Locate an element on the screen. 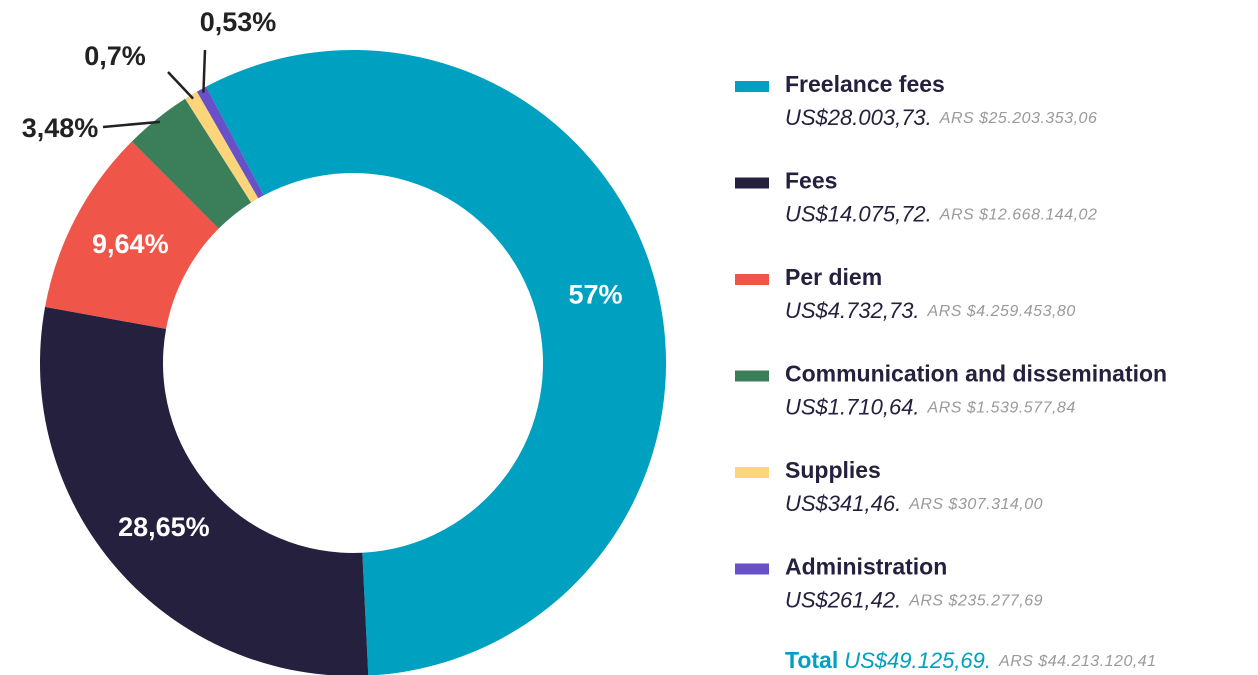 The image size is (1258, 675). usd-amount: US$14.075,72. is located at coordinates (858, 213).